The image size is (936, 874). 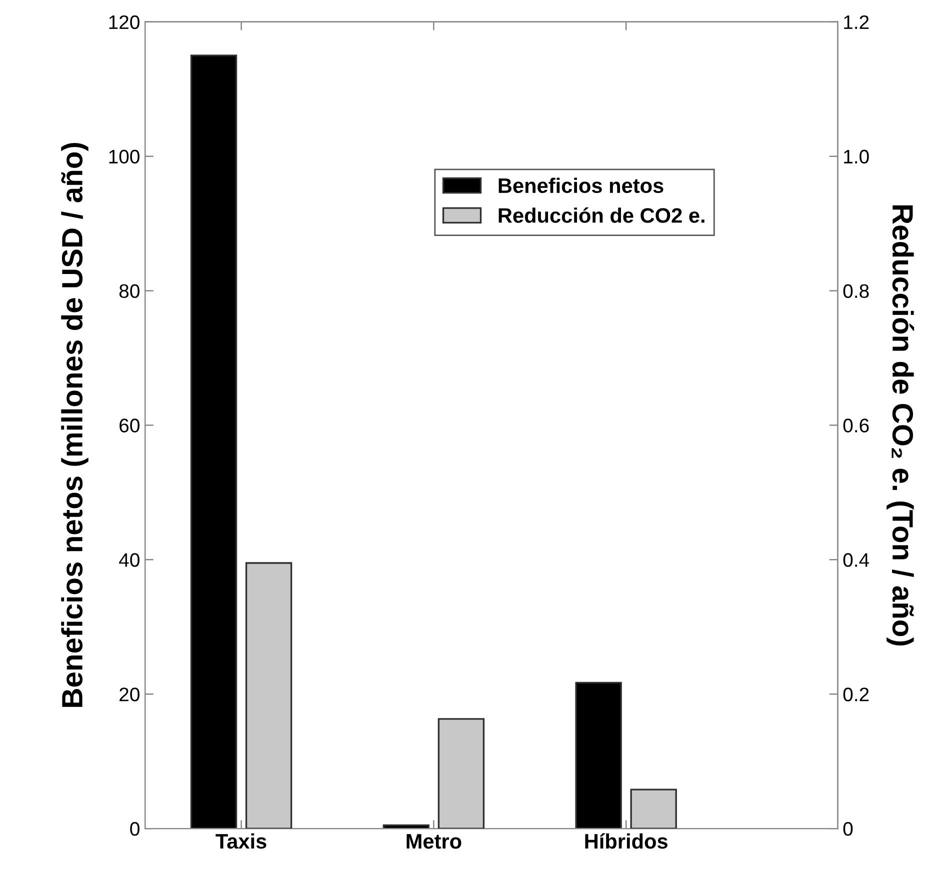 I want to click on y-tick-label: 60, so click(x=130, y=425).